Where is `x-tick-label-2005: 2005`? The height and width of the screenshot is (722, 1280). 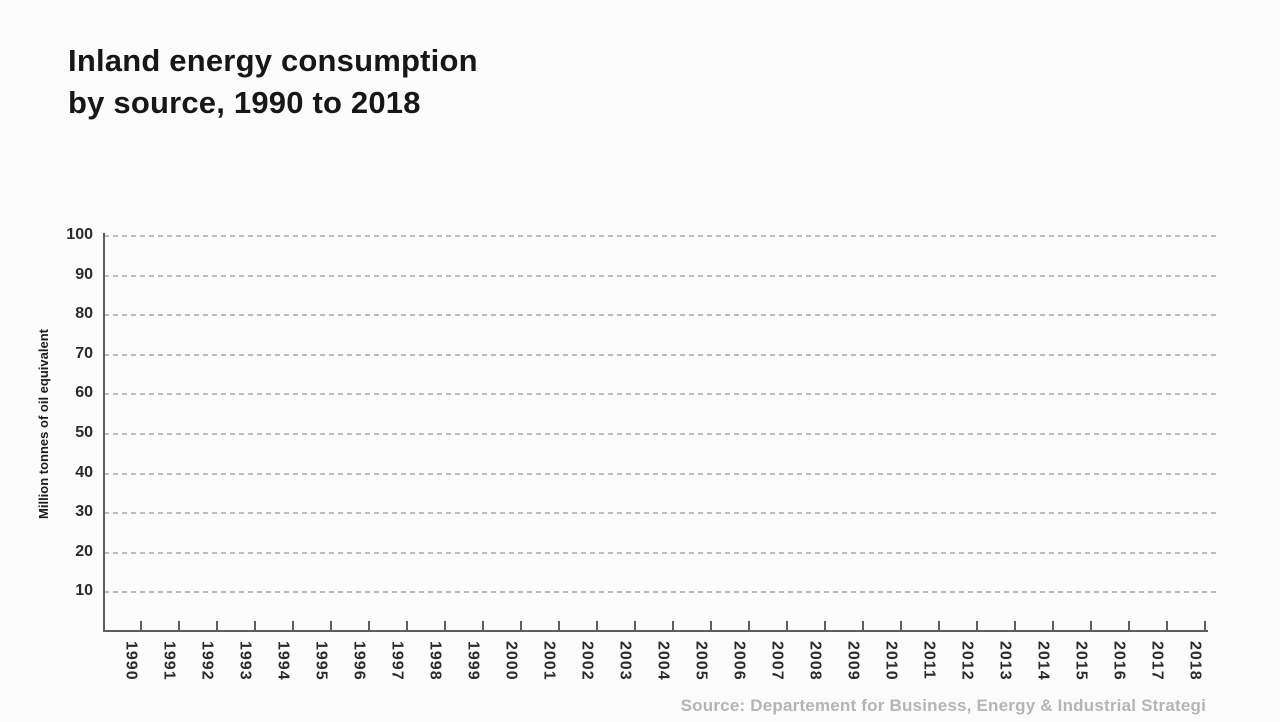
x-tick-label-2005: 2005 is located at coordinates (706, 676).